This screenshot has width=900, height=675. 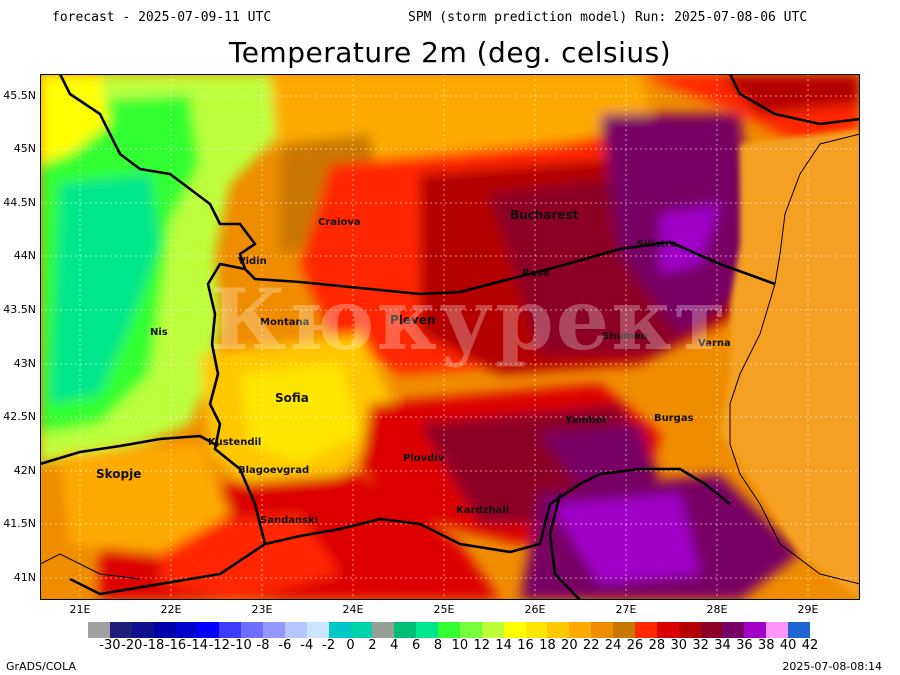 I want to click on city-label: Nis, so click(x=159, y=332).